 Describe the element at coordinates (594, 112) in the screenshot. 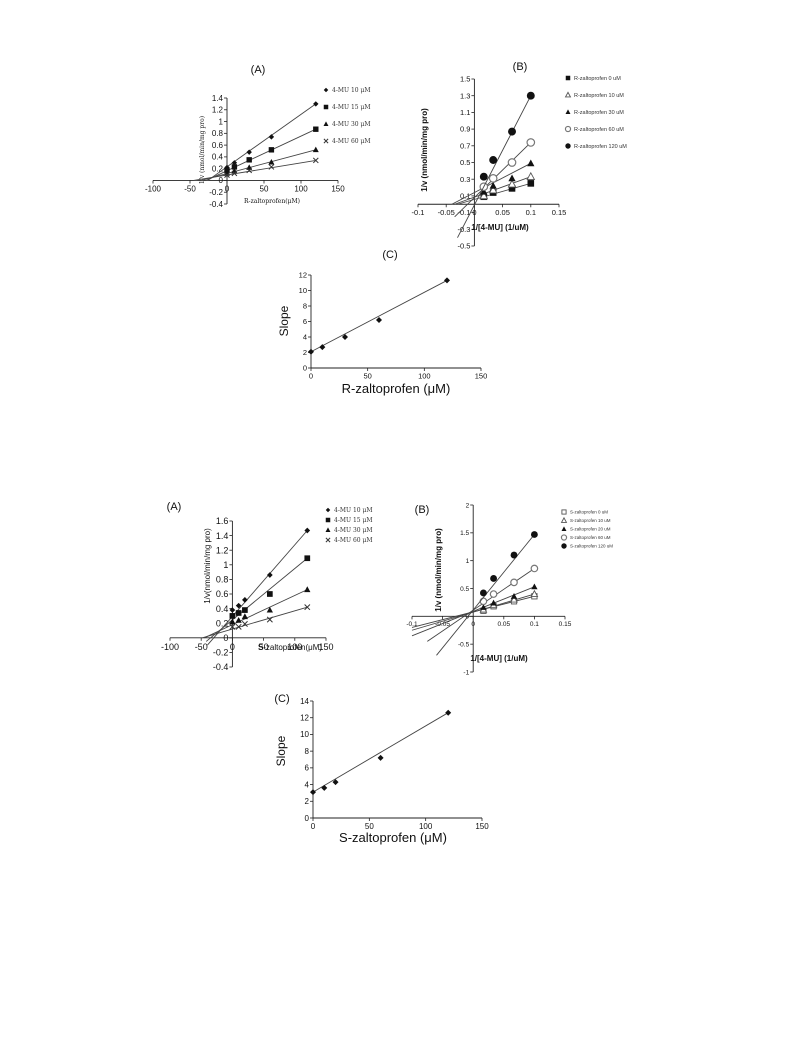

I see `legend-item: R-zaltoprofen 30 uM` at that location.